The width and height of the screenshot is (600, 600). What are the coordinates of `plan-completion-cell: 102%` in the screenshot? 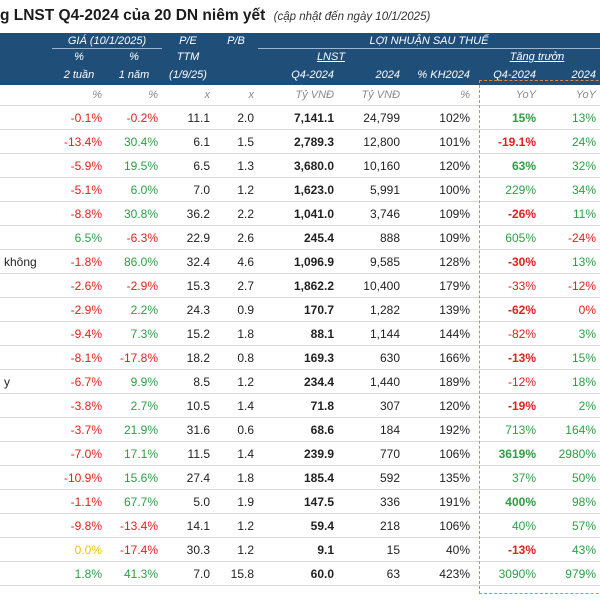 It's located at (439, 117).